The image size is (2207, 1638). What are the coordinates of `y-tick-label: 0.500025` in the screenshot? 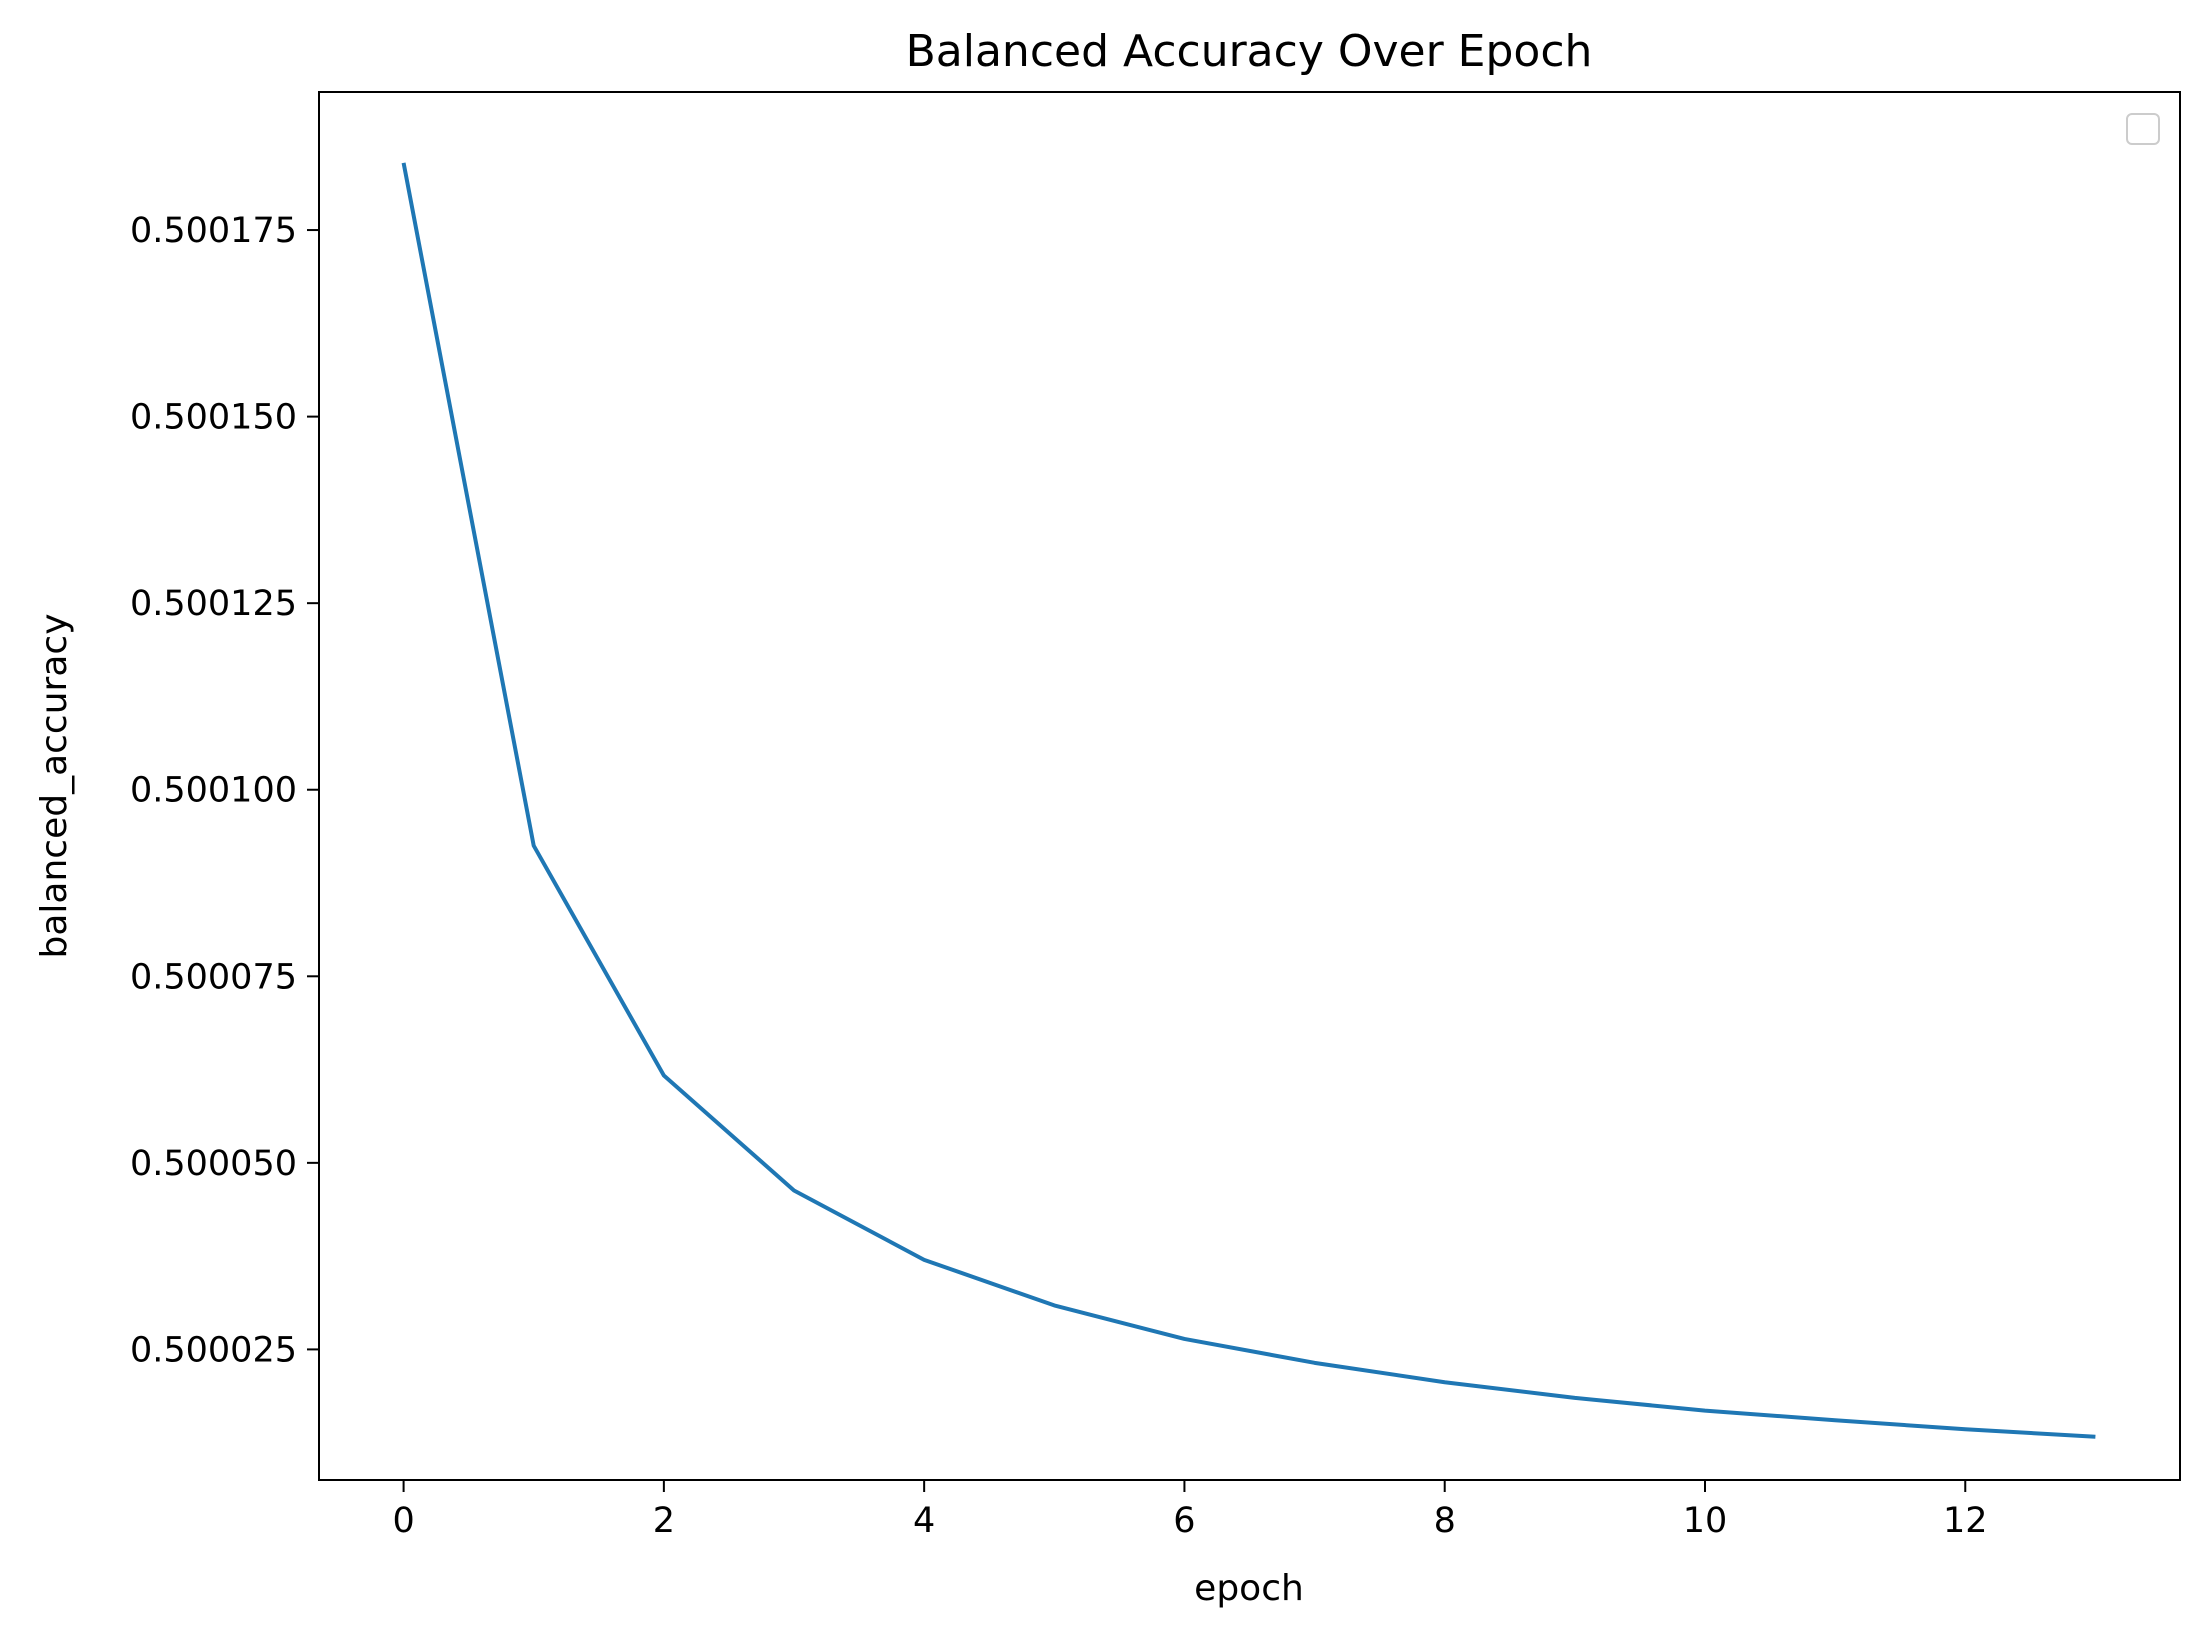 It's located at (213, 1350).